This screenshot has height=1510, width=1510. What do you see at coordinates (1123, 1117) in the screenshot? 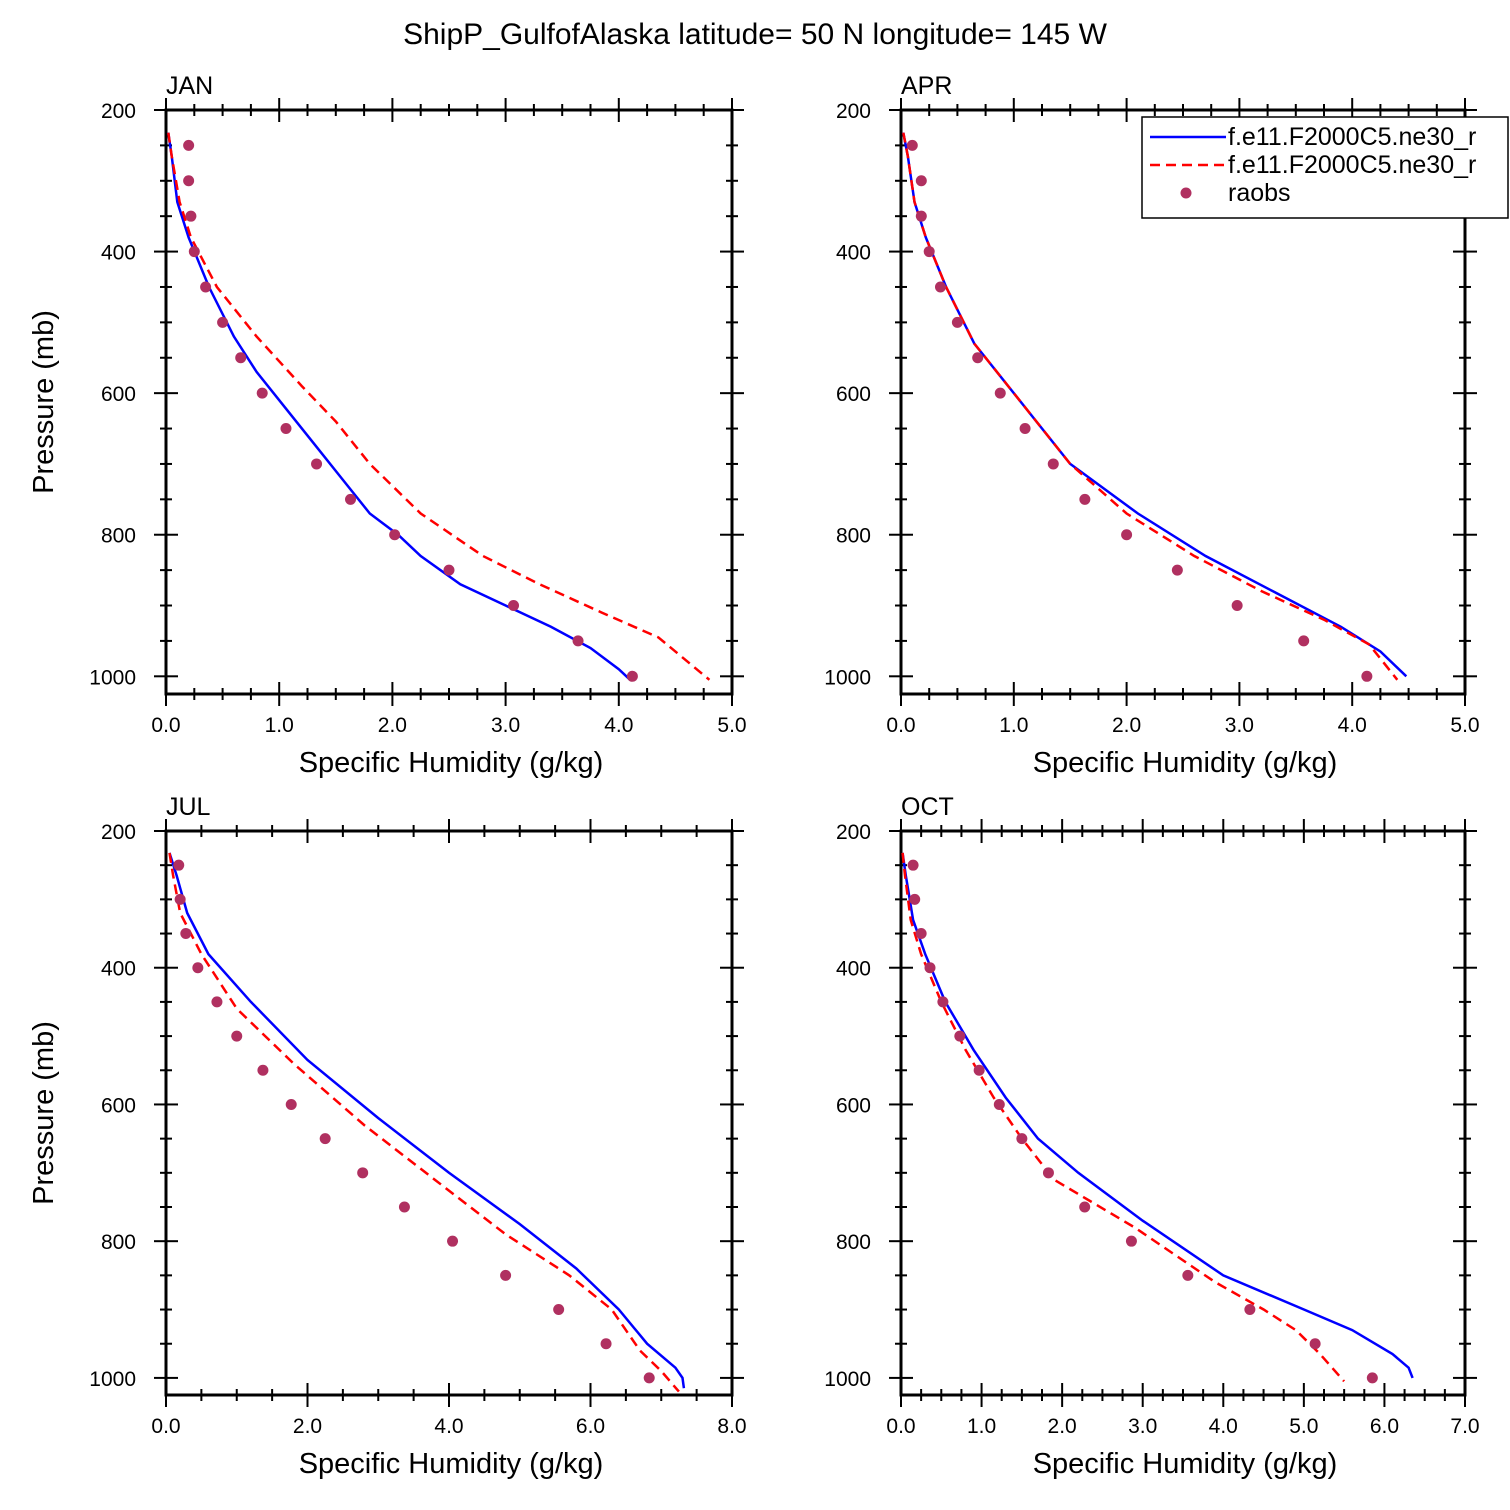
I see `series-line-dashed` at bounding box center [1123, 1117].